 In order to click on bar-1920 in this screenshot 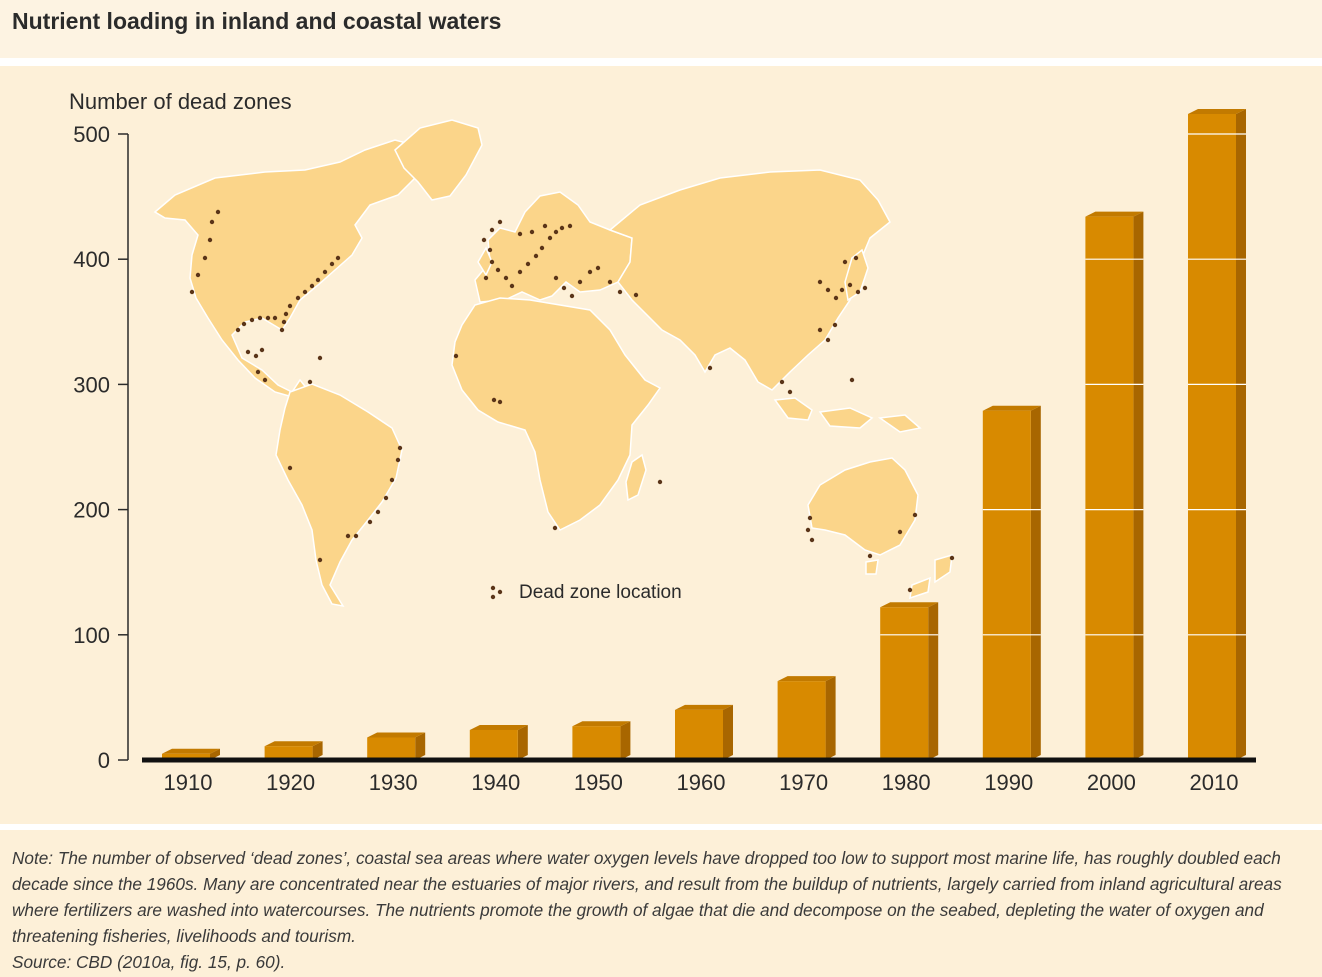, I will do `click(293, 750)`.